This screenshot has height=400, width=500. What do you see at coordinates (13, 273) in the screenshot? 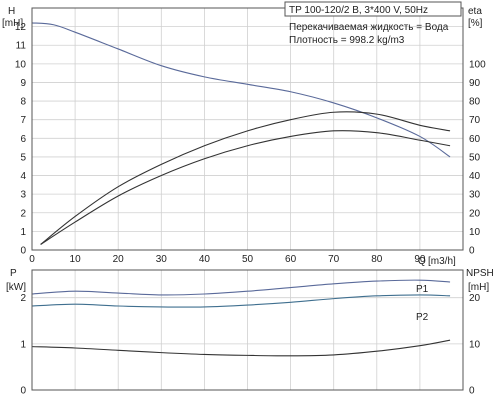
I see `bottom-left-axis-label: P` at bounding box center [13, 273].